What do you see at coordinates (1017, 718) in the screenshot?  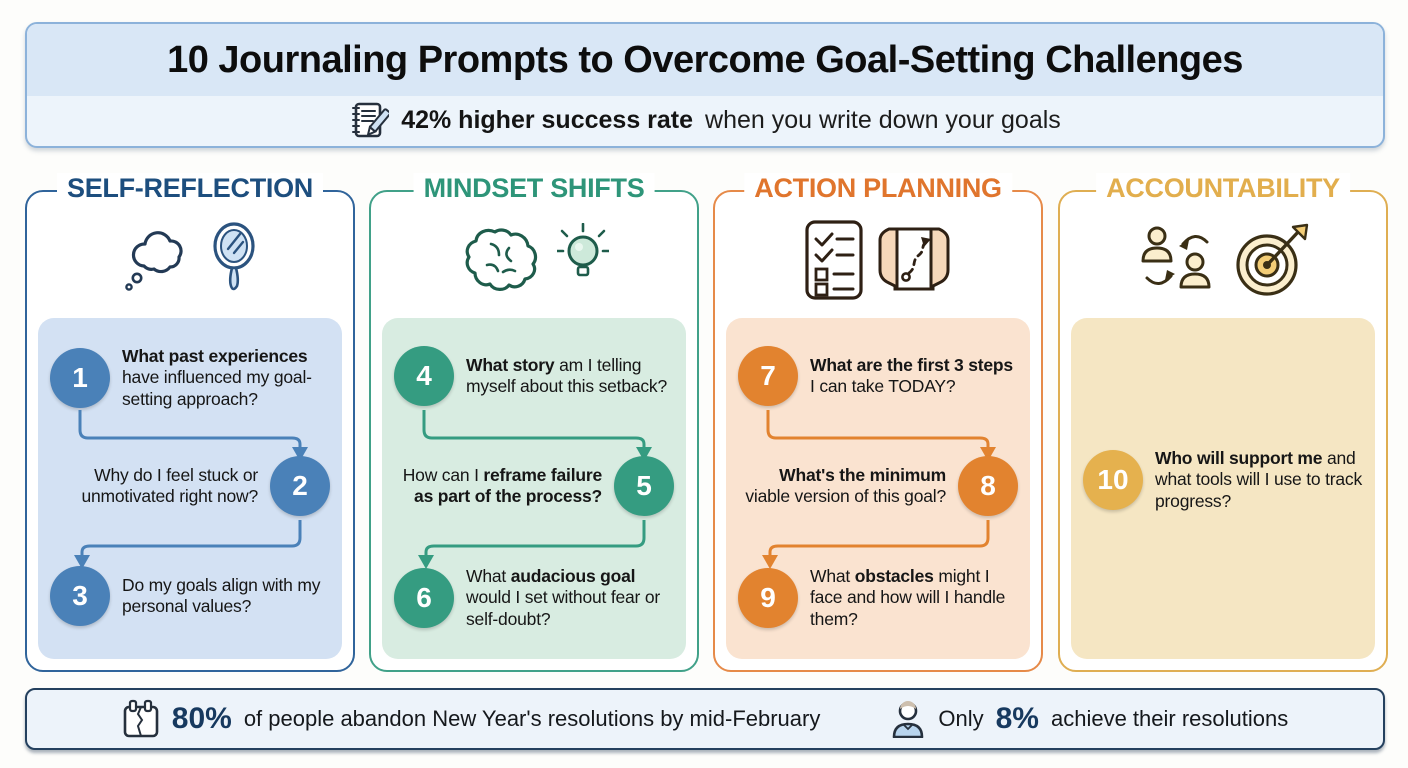 I see `stat-8-value: 8%` at bounding box center [1017, 718].